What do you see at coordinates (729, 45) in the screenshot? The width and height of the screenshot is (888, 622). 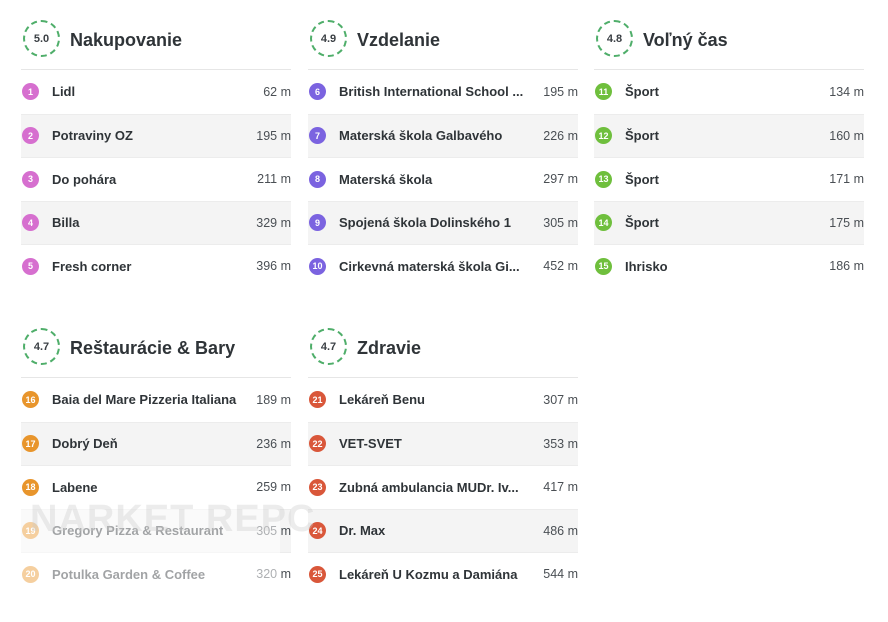 I see `section-header: 4.8 Voľný čas` at bounding box center [729, 45].